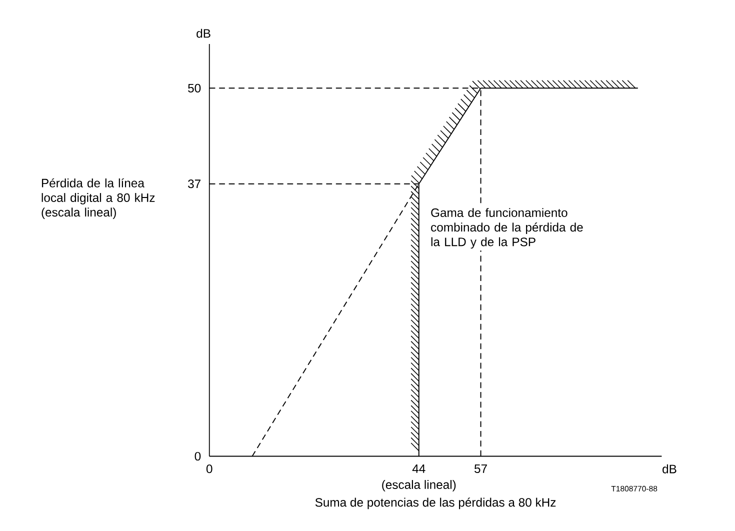  Describe the element at coordinates (480, 469) in the screenshot. I see `x-tick-label: 57` at that location.